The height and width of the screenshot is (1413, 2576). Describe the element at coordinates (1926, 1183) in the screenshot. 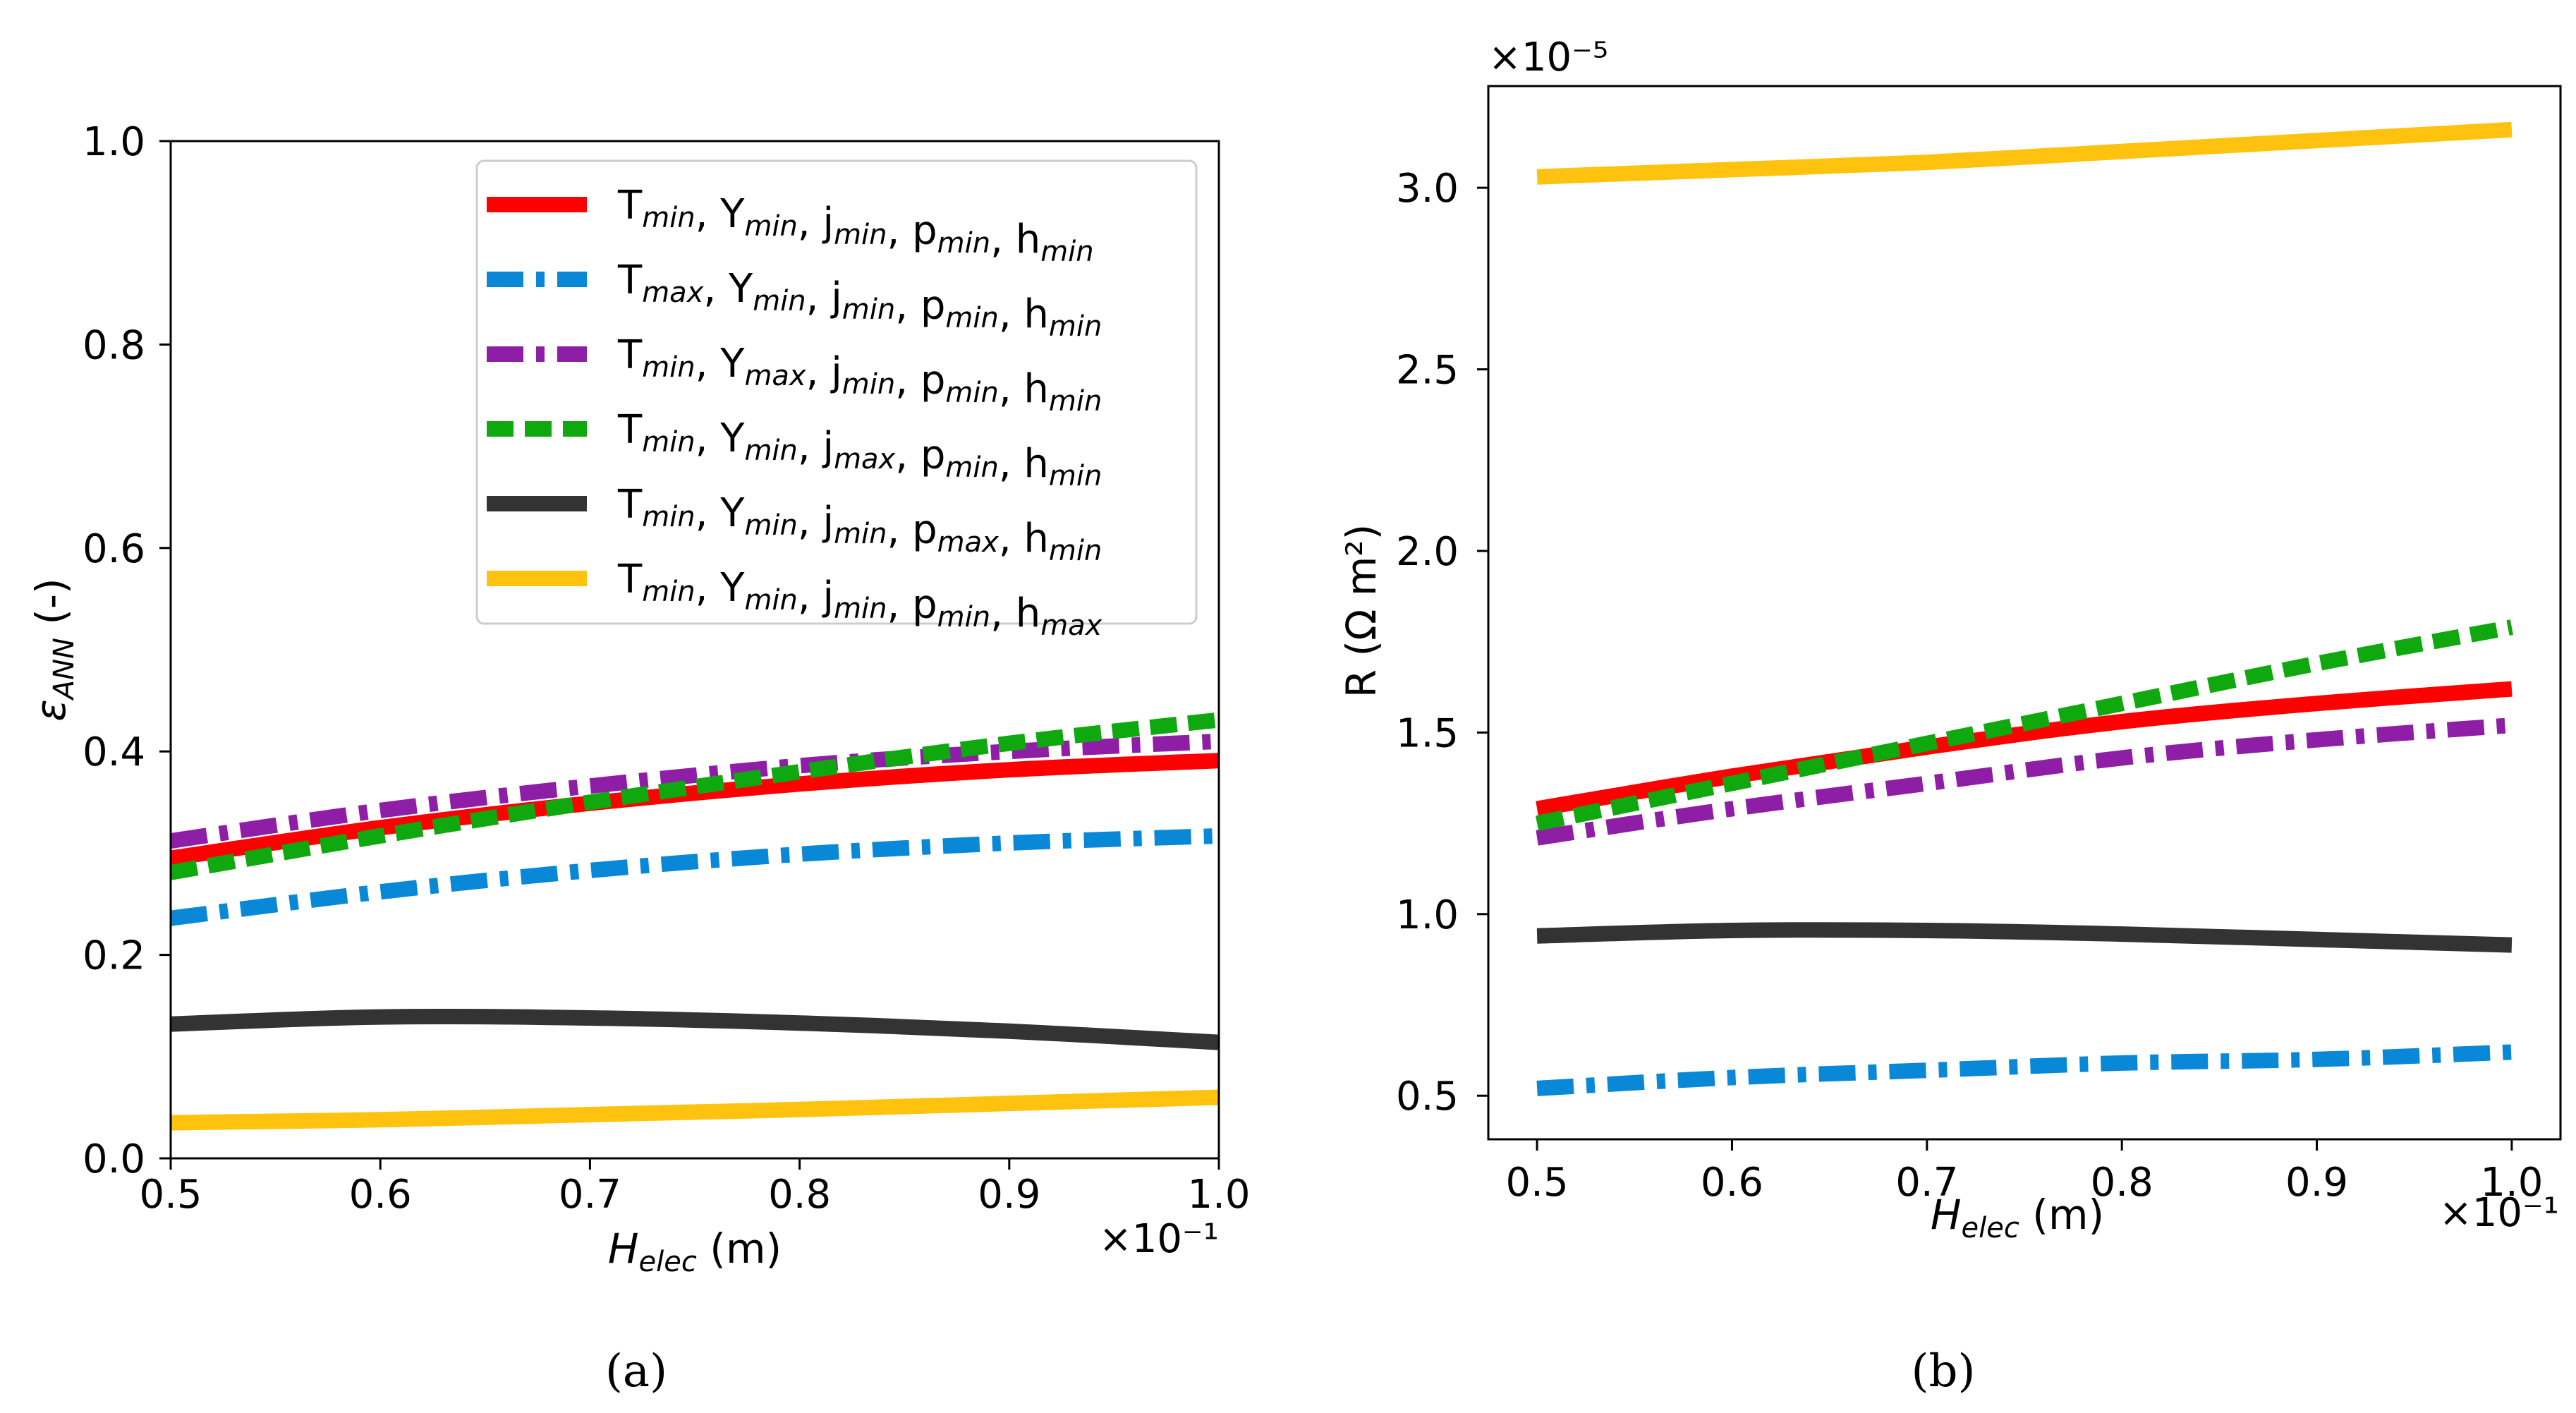

I see `x-tick-label-b-2: 0.7` at that location.